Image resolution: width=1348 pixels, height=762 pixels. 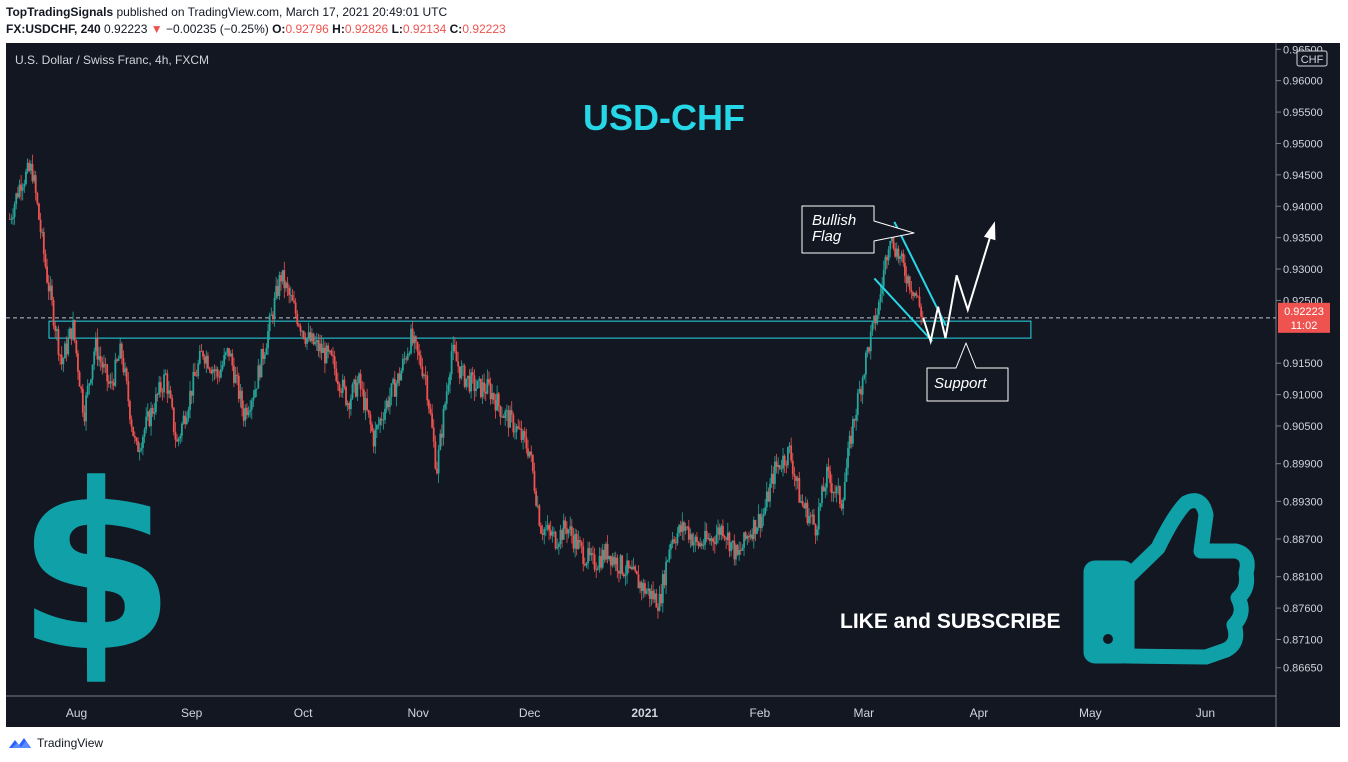 I want to click on time-axis: Aug Sep Oct Nov Dec 2021 Feb Mar Apr May Jun, so click(x=640, y=713).